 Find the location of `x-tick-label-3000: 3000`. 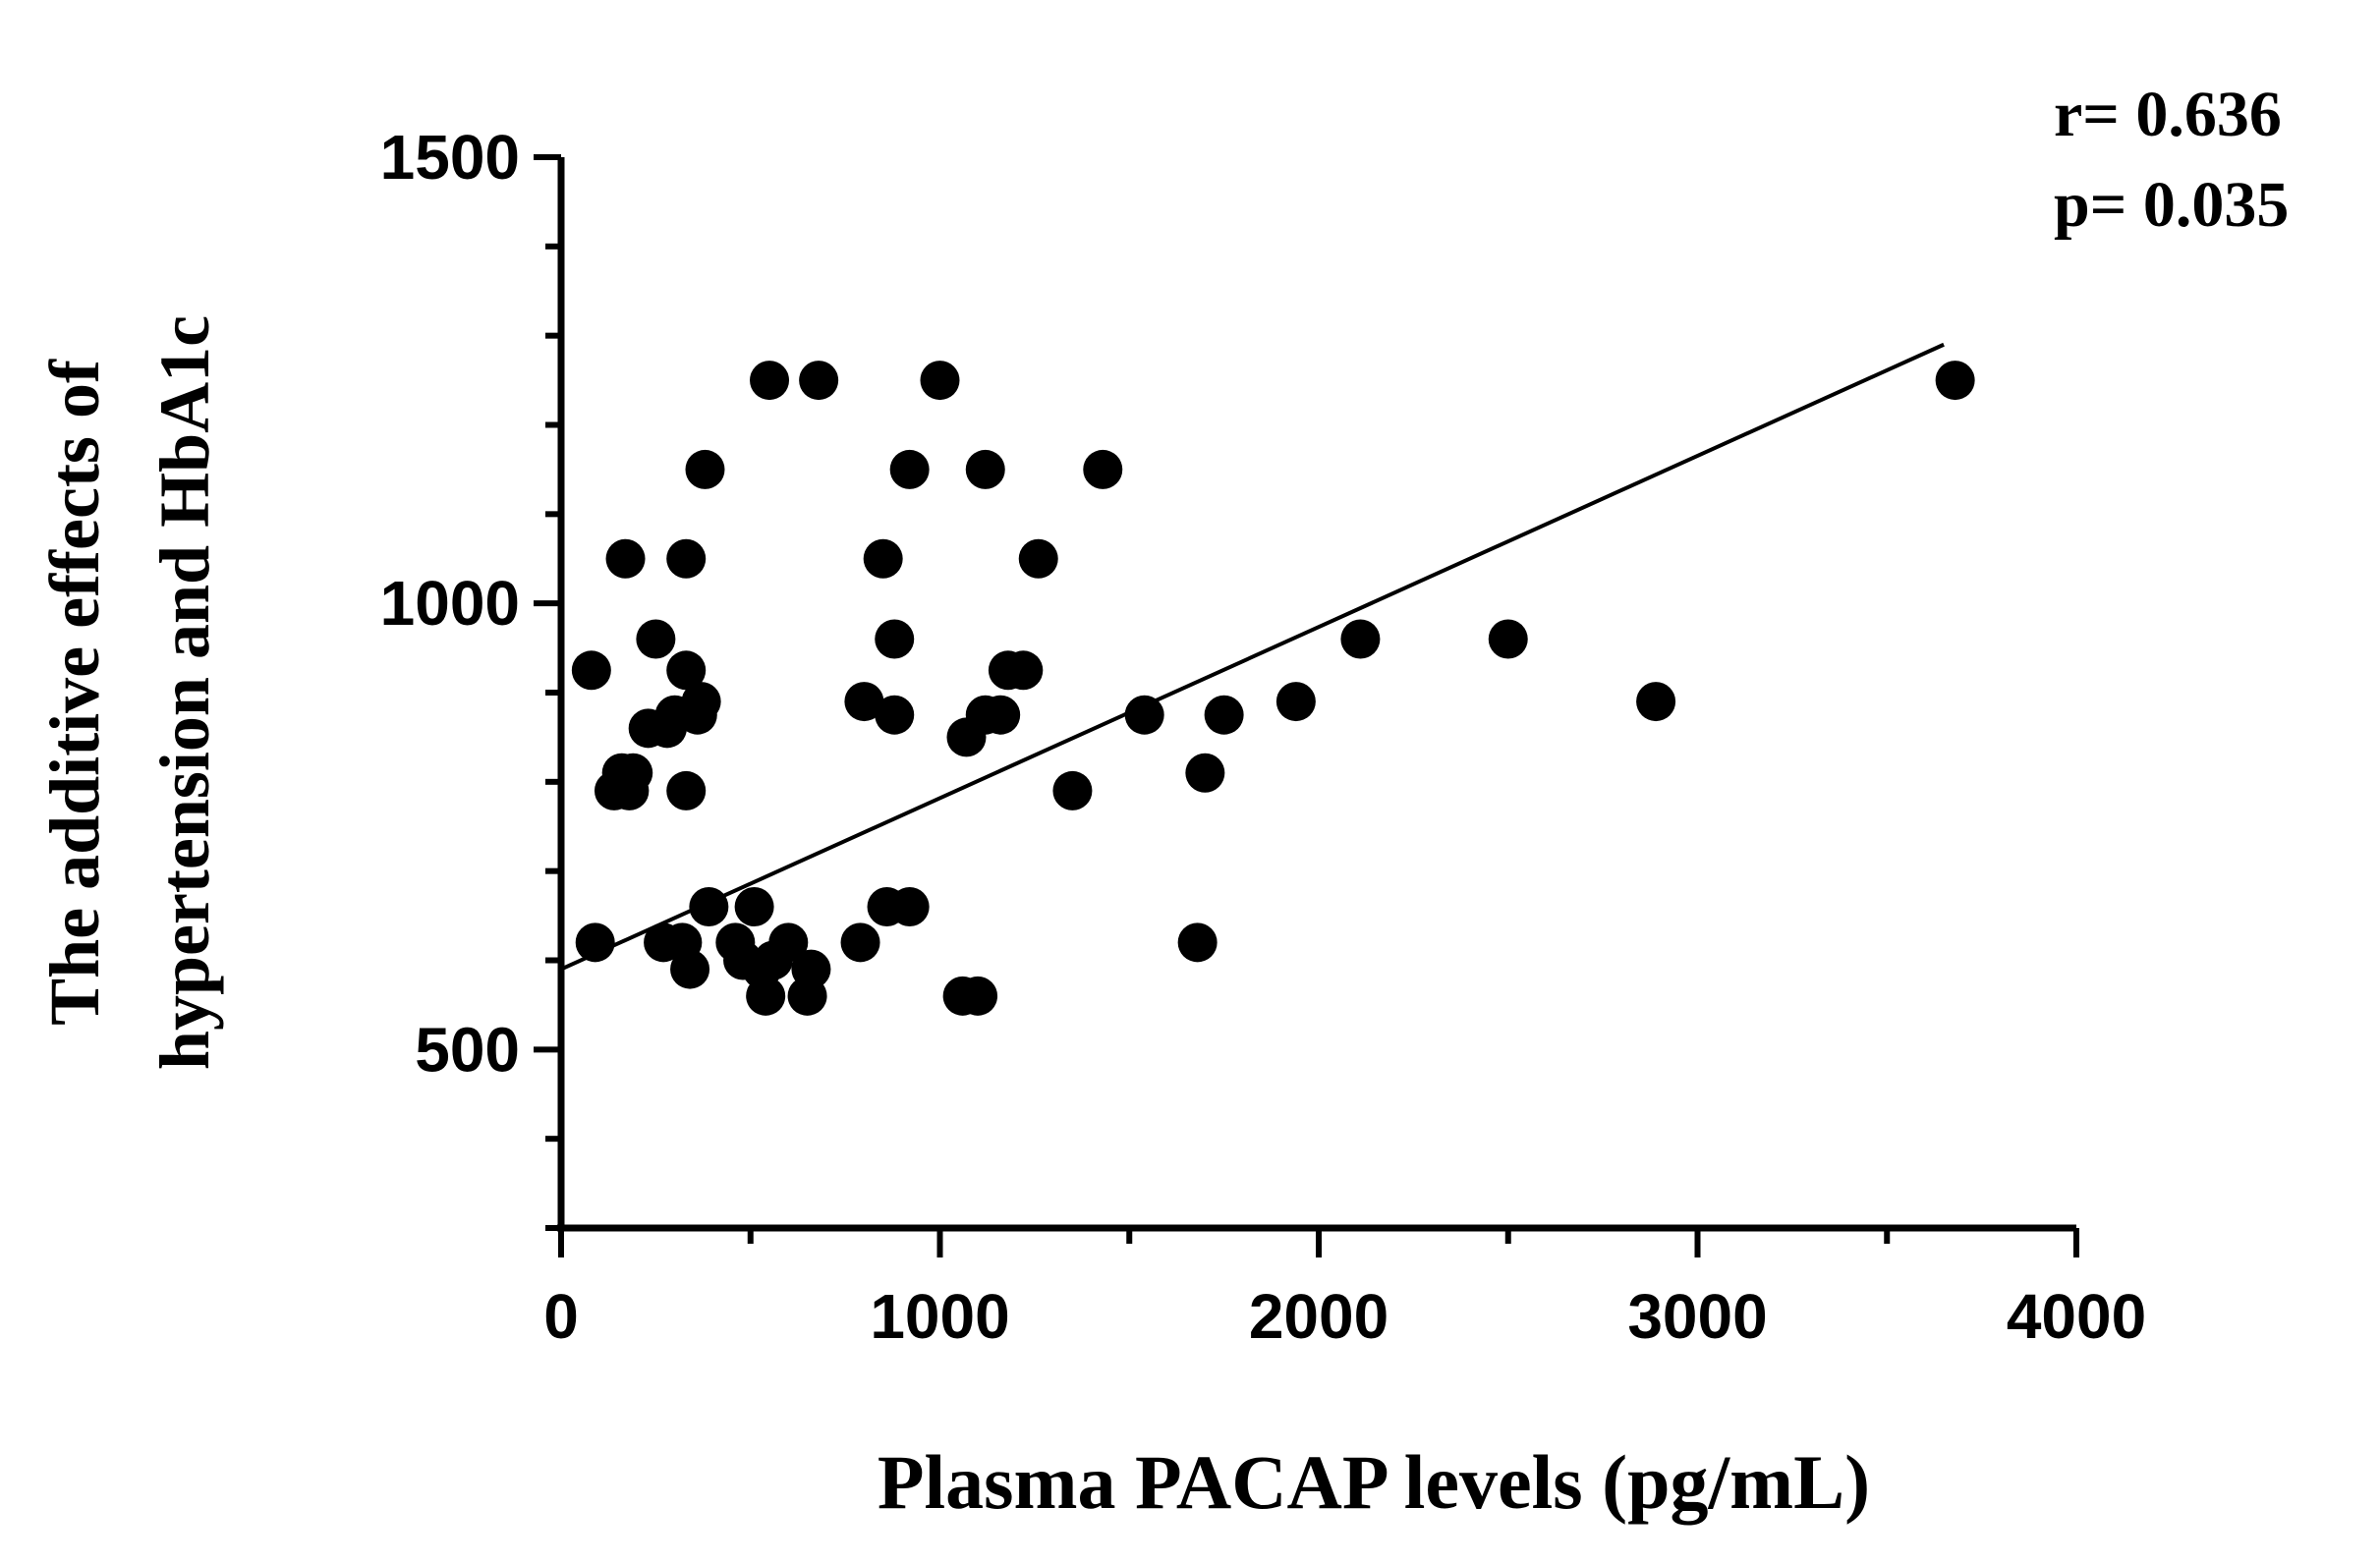

x-tick-label-3000: 3000 is located at coordinates (1697, 1316).